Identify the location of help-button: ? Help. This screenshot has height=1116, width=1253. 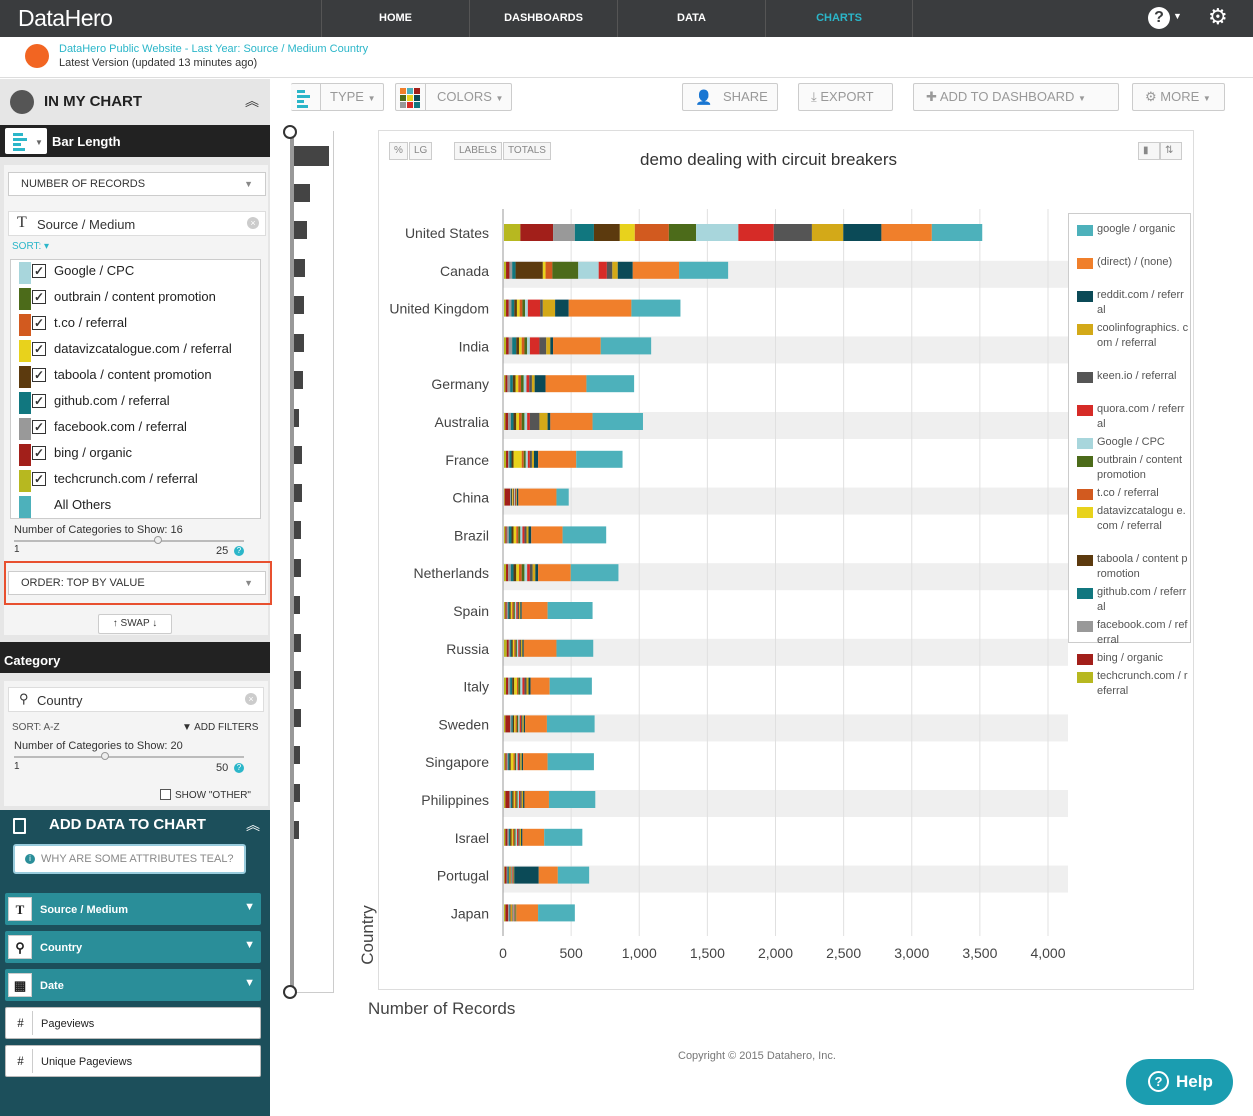
(1179, 1082).